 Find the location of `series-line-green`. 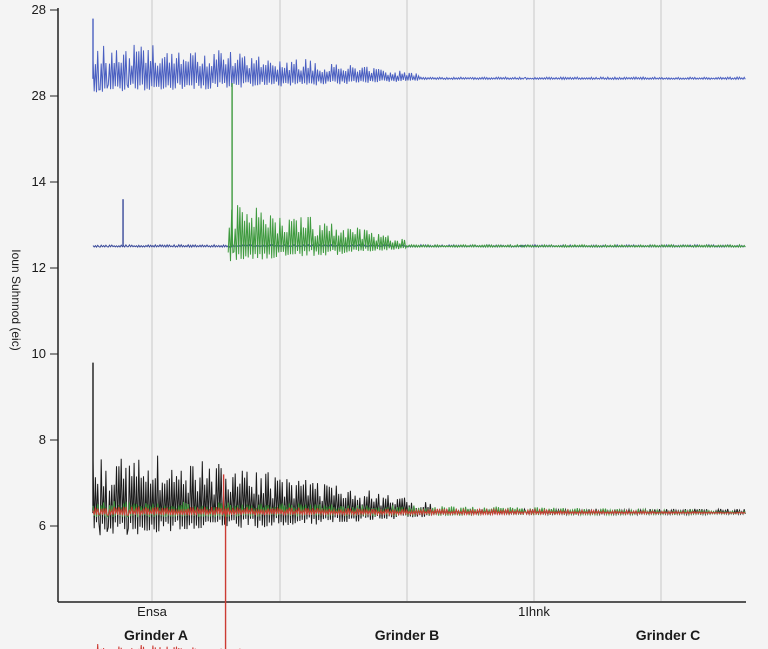

series-line-green is located at coordinates (486, 233).